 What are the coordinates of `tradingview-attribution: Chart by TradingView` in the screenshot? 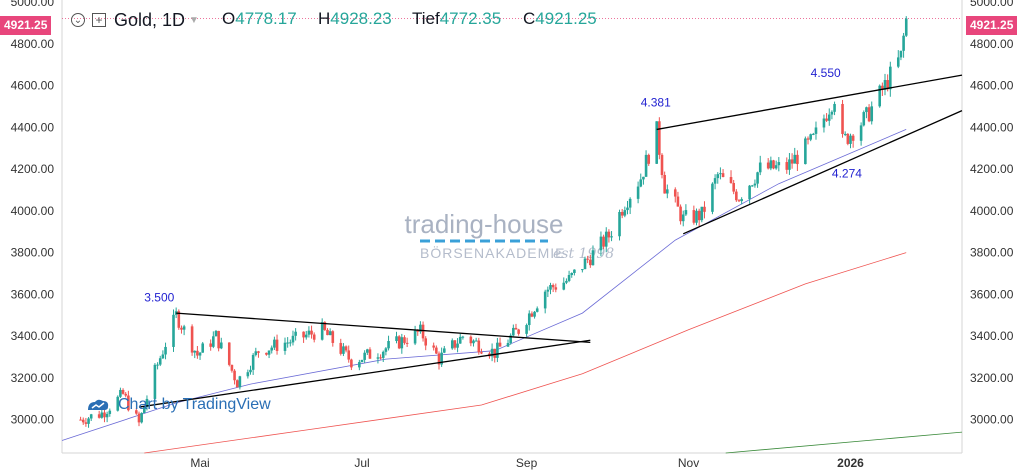 It's located at (178, 405).